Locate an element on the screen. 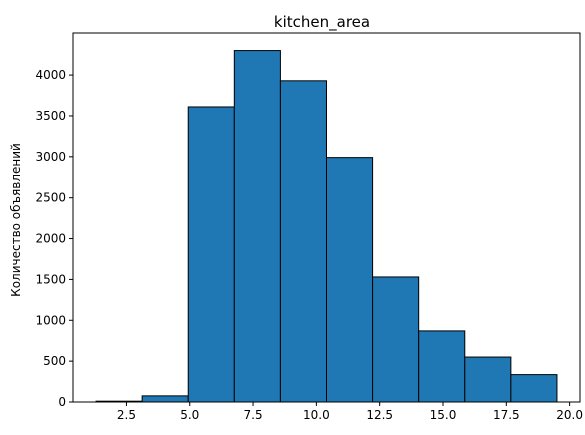 This screenshot has width=585, height=435. y-axis-label: Количество объявлений is located at coordinates (16, 220).